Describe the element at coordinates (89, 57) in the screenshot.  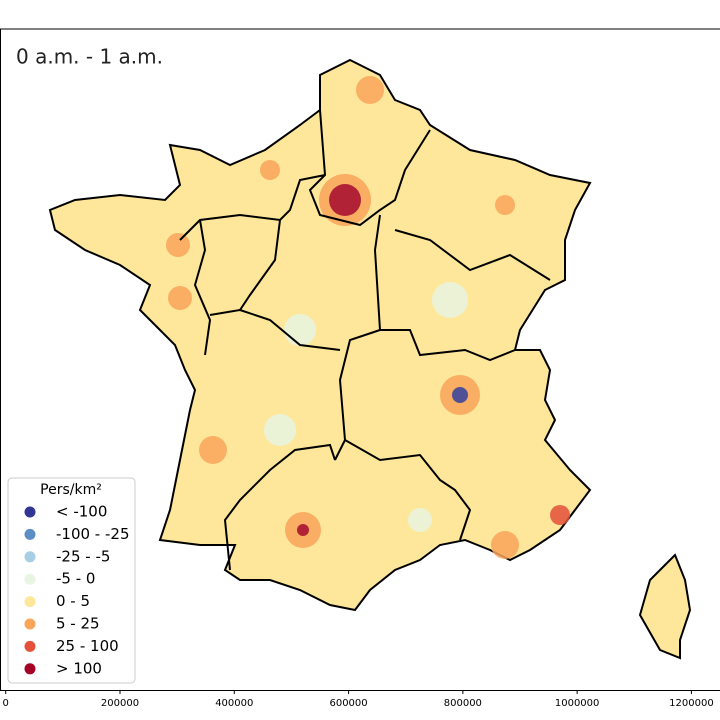
I see `map-title: 0 a.m. - 1 a.m.` at that location.